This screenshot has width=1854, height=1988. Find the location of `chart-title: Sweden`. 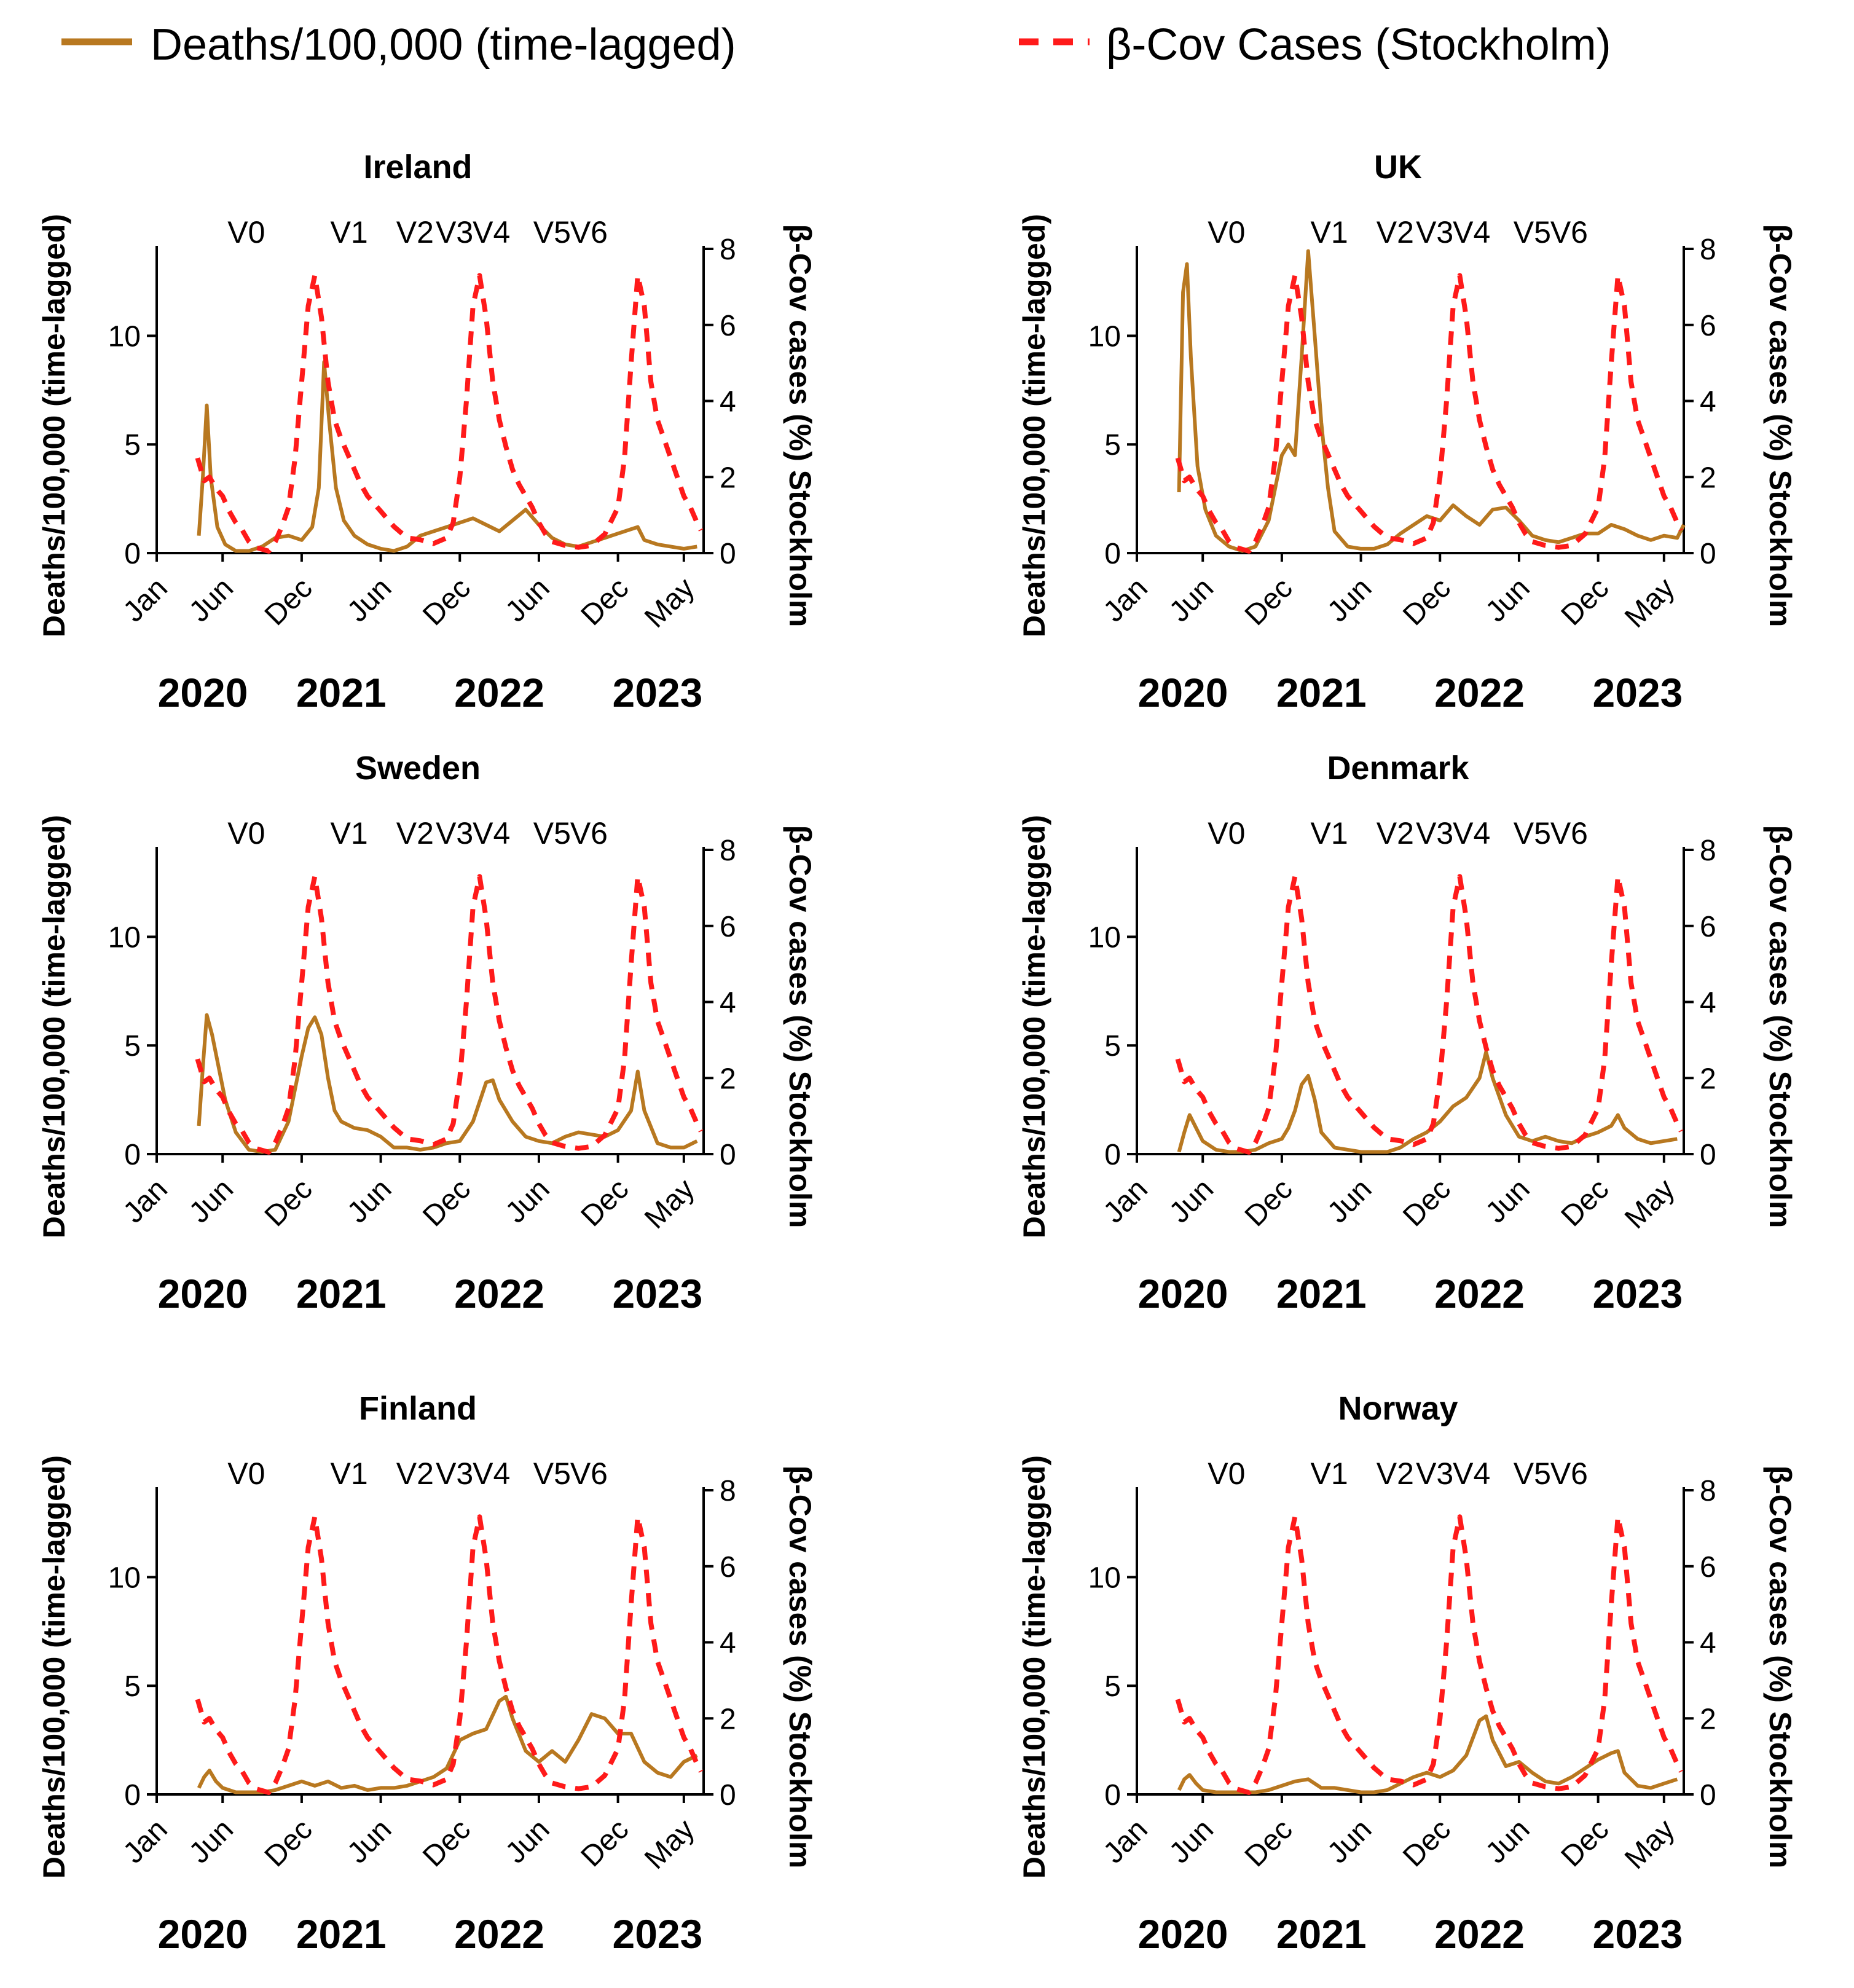

chart-title: Sweden is located at coordinates (418, 768).